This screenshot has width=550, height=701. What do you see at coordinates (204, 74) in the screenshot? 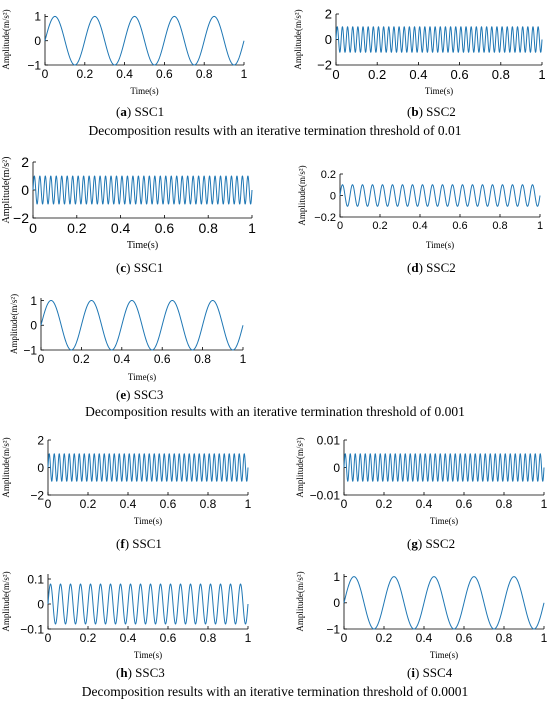
I see `x-tick-label-a-4: 0.8` at bounding box center [204, 74].